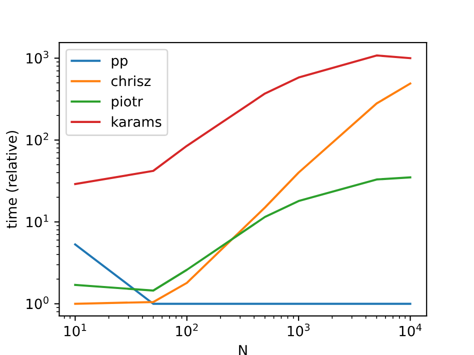 This screenshot has height=355, width=474. I want to click on y-tick-label: 10$^{2}$, so click(37, 139).